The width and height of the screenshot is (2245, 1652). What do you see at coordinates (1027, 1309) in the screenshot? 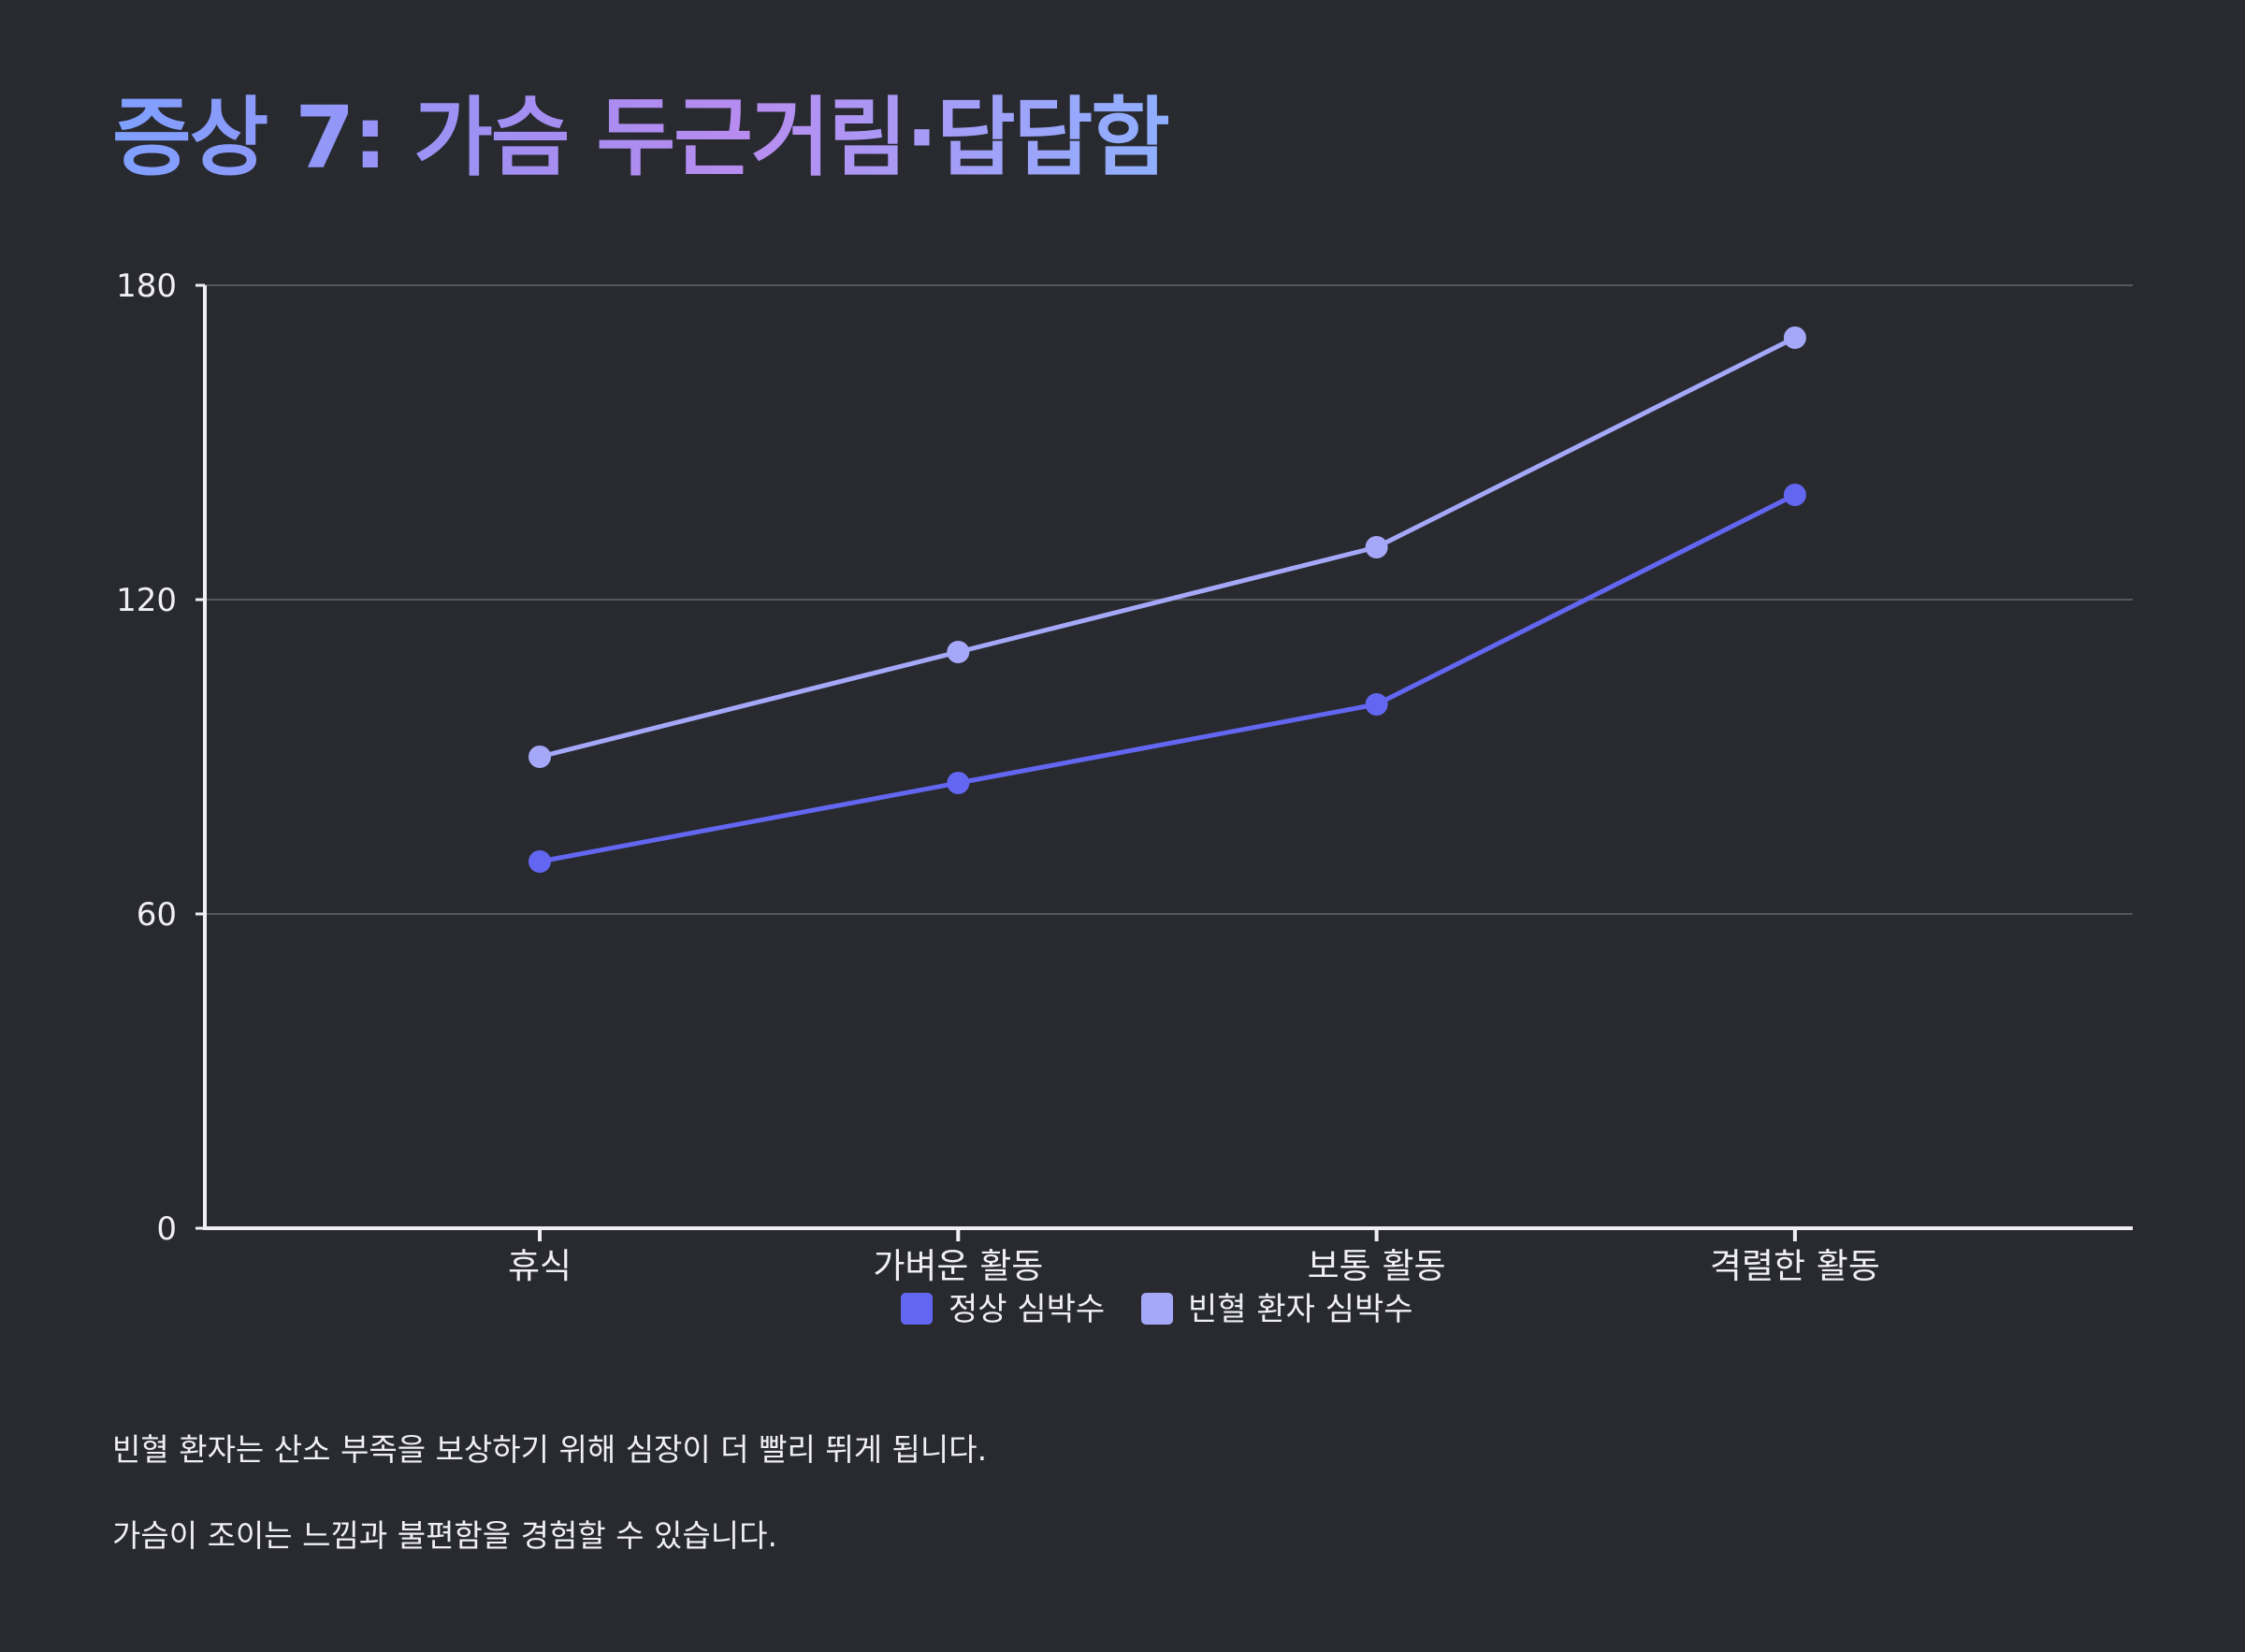
I see `legend-label: 정상 심박수` at bounding box center [1027, 1309].